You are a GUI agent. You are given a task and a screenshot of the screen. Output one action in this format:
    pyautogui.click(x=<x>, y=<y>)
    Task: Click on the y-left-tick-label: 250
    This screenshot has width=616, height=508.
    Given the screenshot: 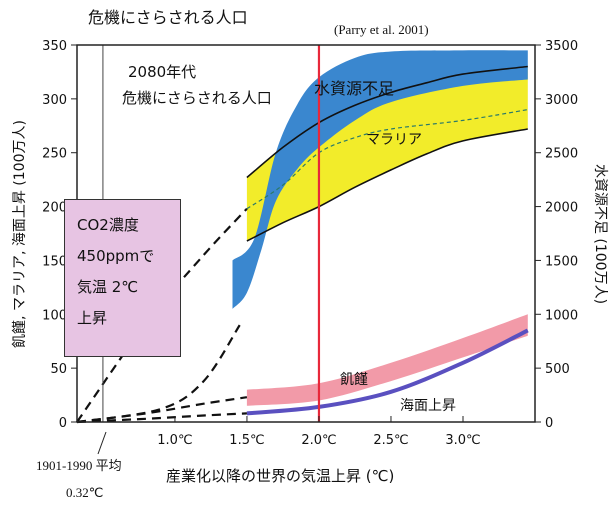 What is the action you would take?
    pyautogui.click(x=54, y=154)
    